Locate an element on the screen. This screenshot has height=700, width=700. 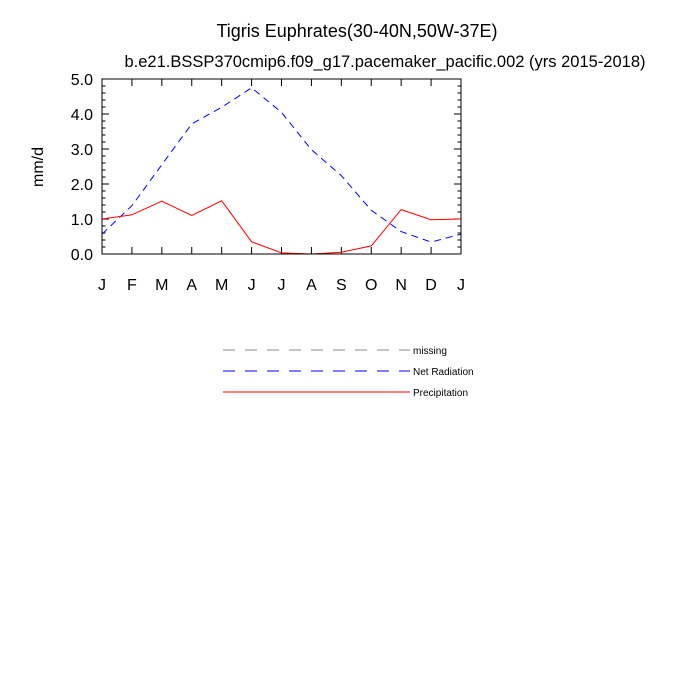
series-line-net-radiation is located at coordinates (281, 165).